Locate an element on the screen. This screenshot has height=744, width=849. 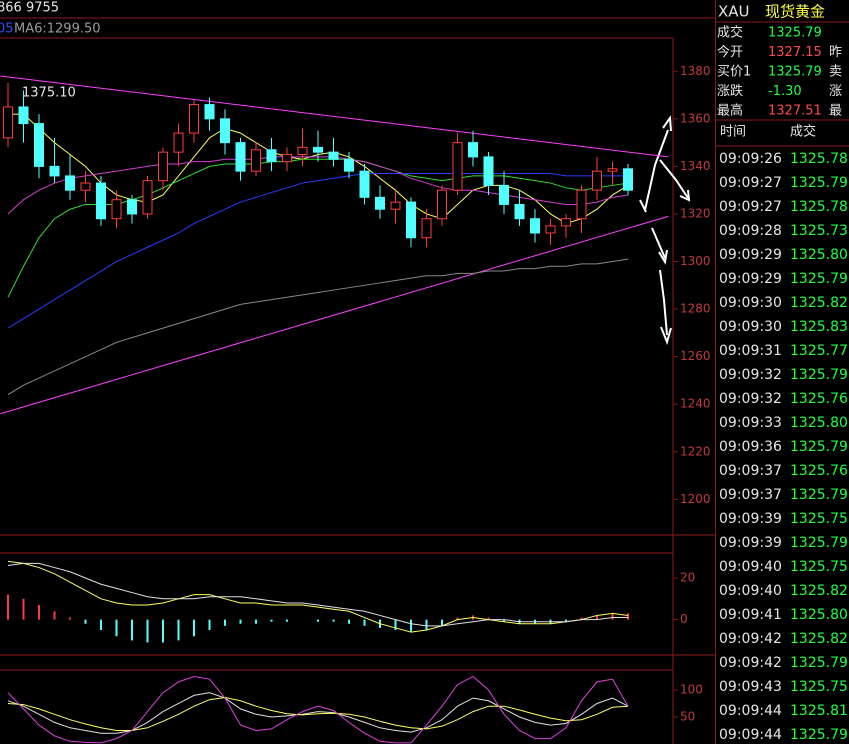
trade-price: 1325.82 is located at coordinates (819, 639).